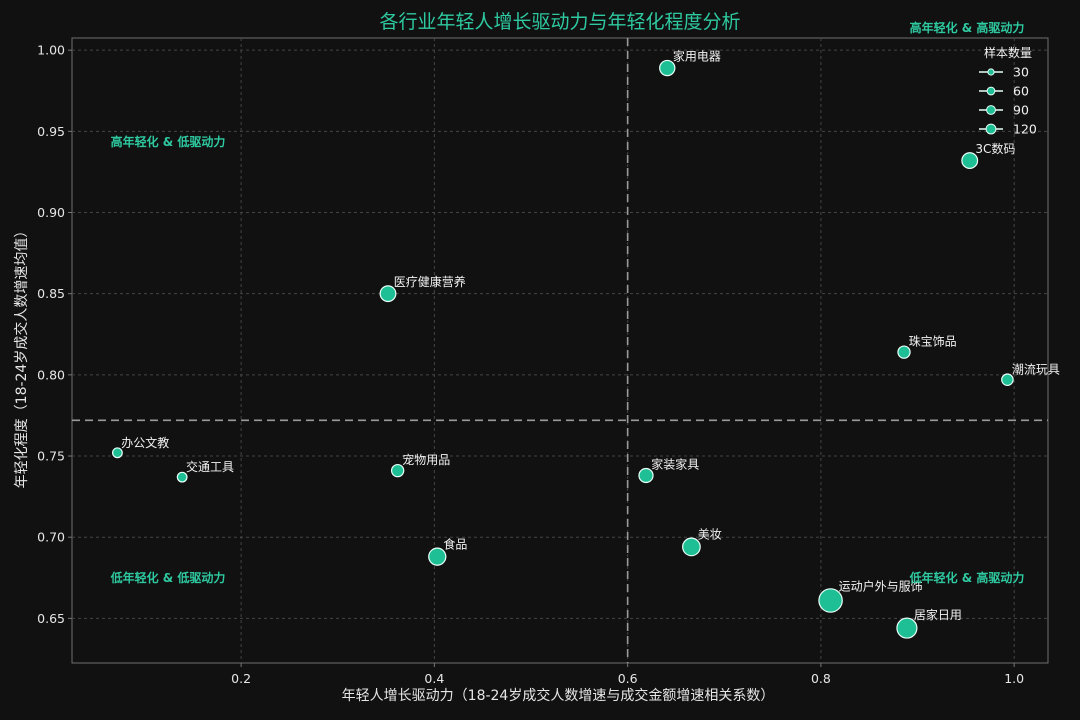 The height and width of the screenshot is (720, 1080). I want to click on quadrant-label-top-left: 高年轻化 & 低驱动力, so click(168, 141).